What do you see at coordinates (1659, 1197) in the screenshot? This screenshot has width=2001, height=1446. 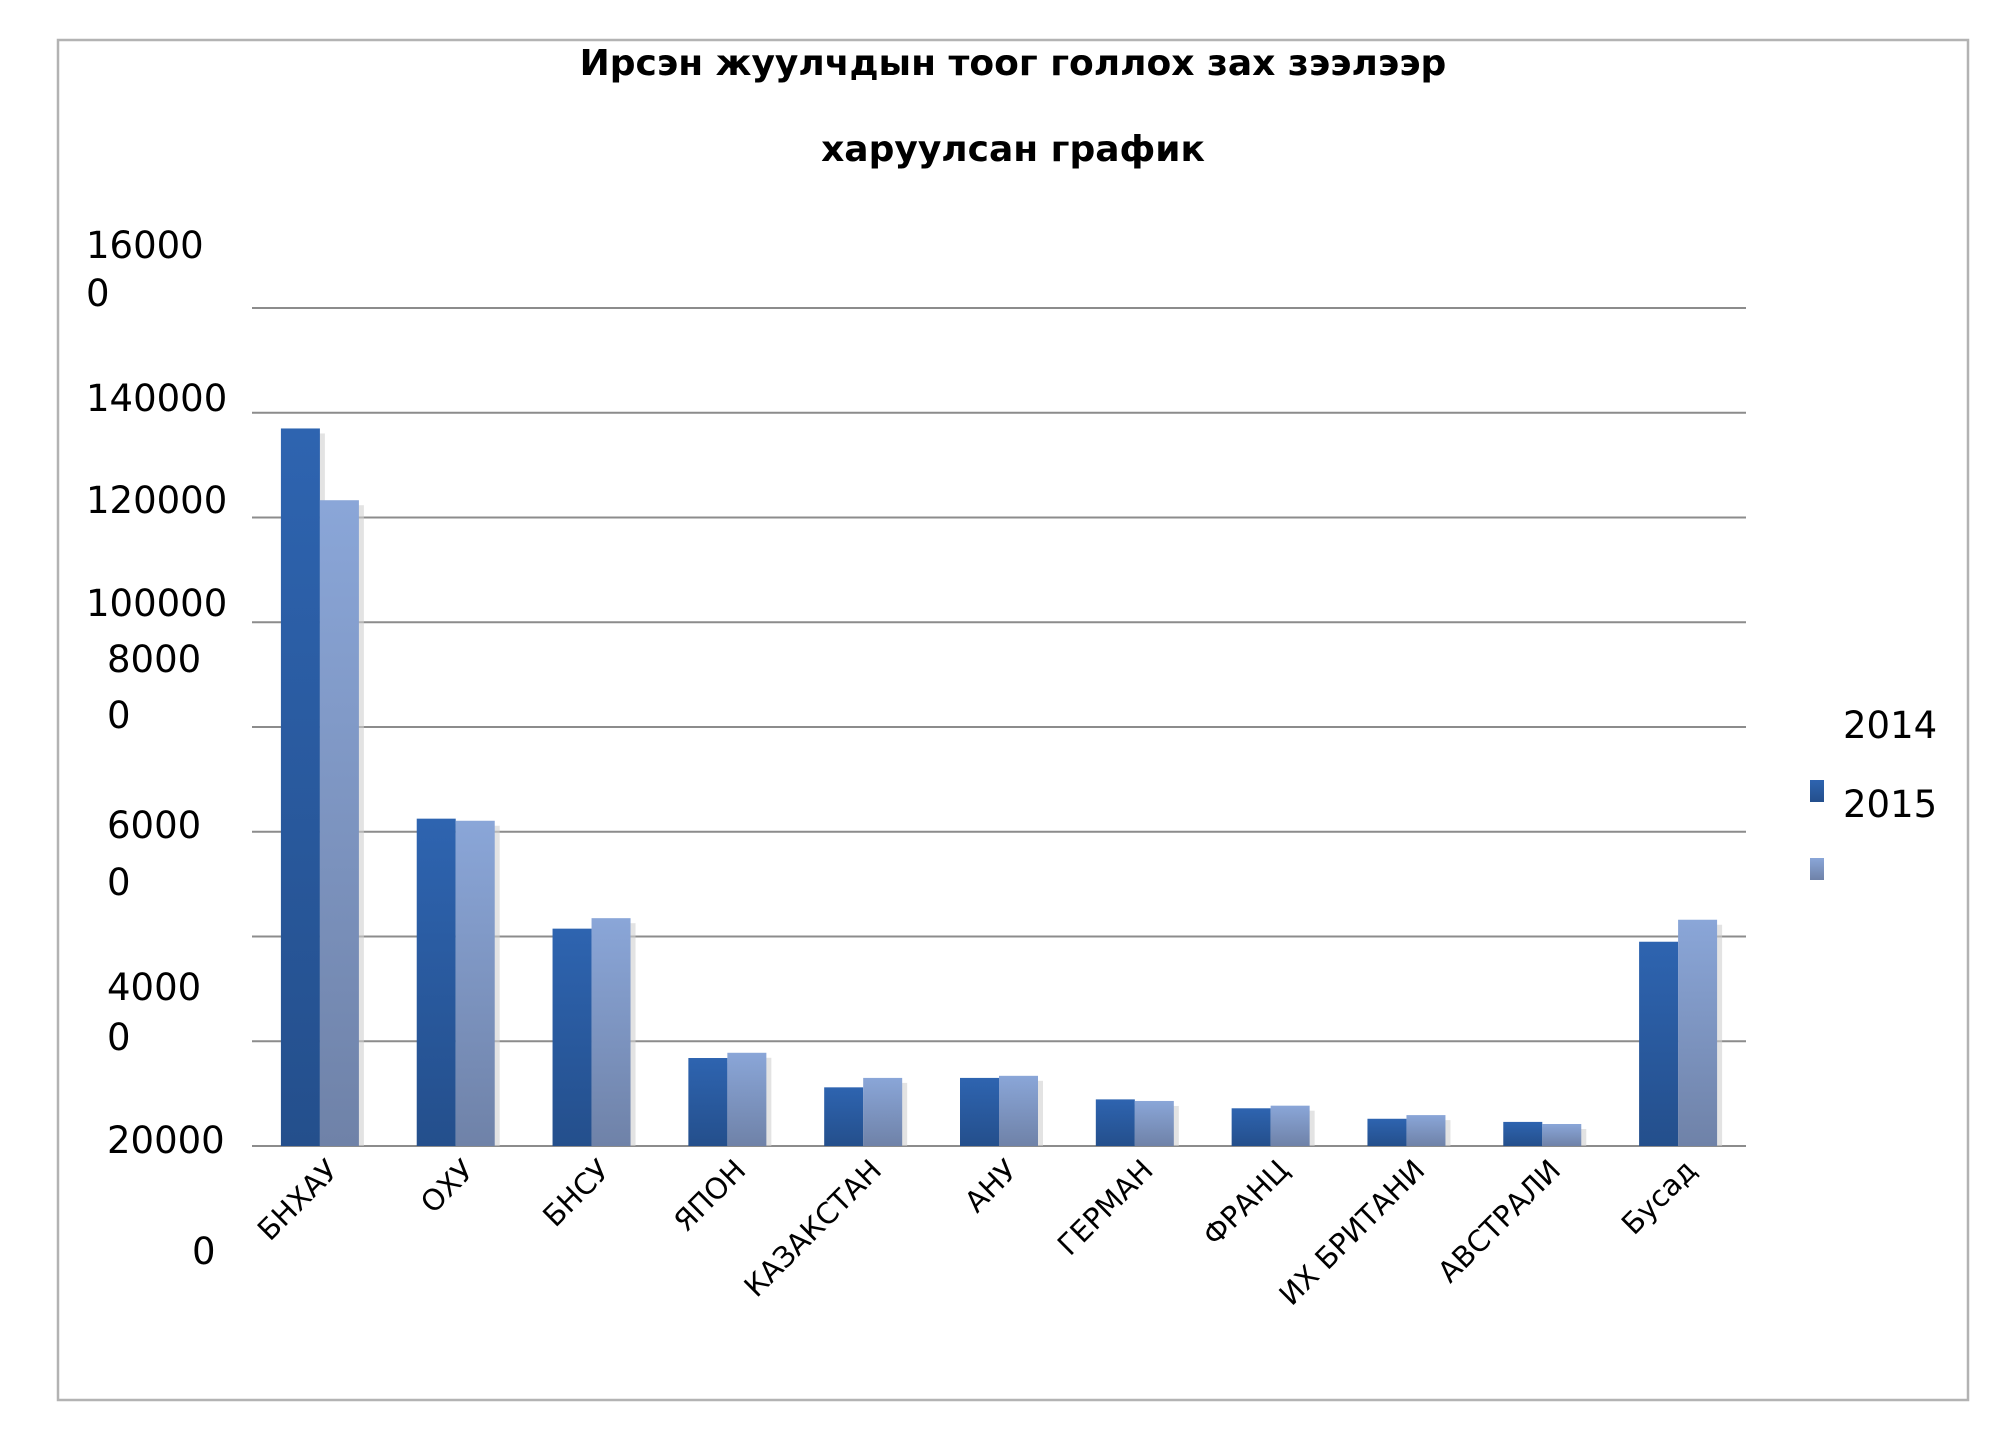 I see `x-tick-label-бусад: Бусад` at bounding box center [1659, 1197].